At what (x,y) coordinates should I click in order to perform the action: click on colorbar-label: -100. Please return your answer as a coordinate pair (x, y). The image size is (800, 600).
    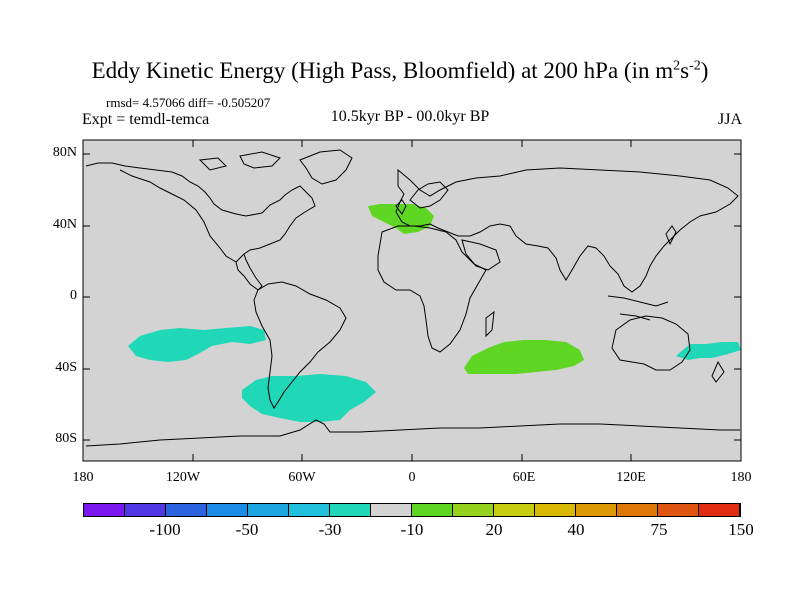
    Looking at the image, I should click on (165, 529).